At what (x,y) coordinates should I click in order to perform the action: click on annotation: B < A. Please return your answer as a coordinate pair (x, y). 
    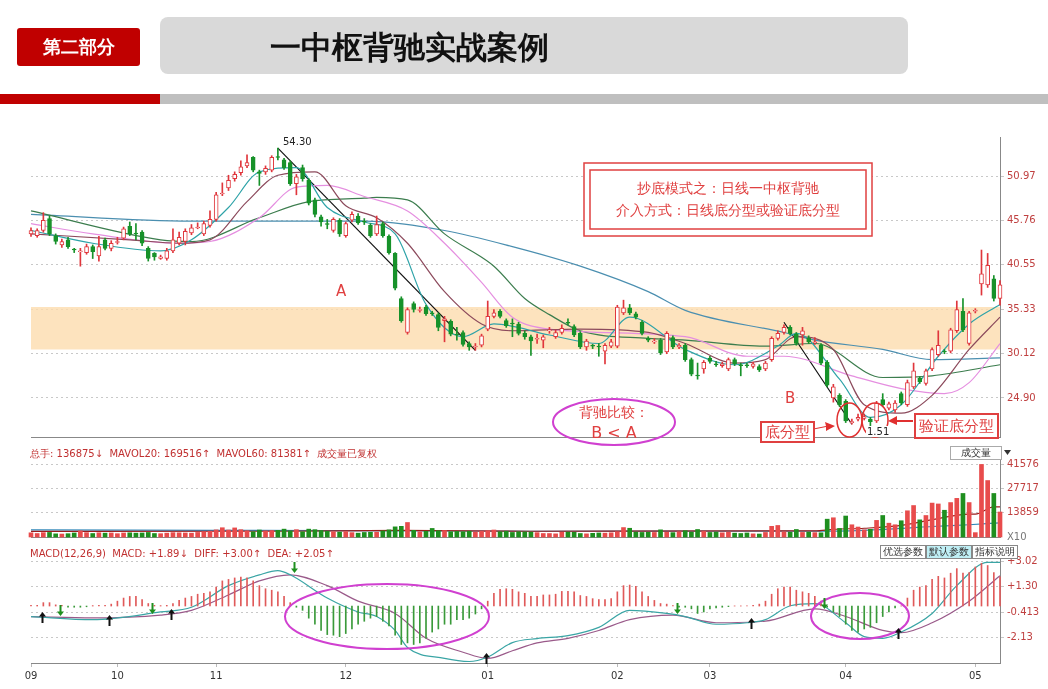
    Looking at the image, I should click on (614, 432).